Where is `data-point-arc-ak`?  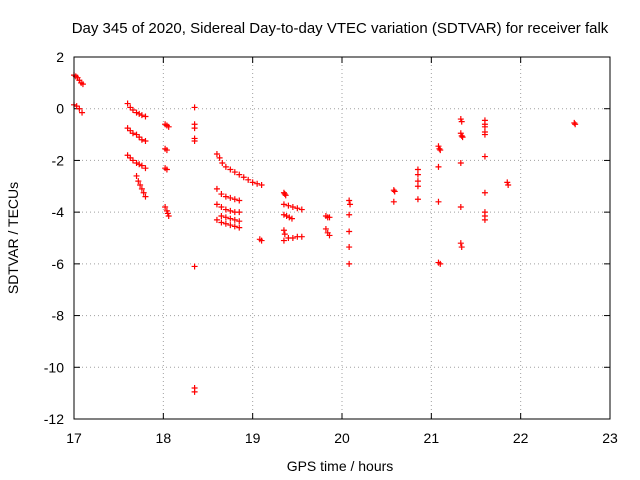
data-point-arc-ak is located at coordinates (462, 137).